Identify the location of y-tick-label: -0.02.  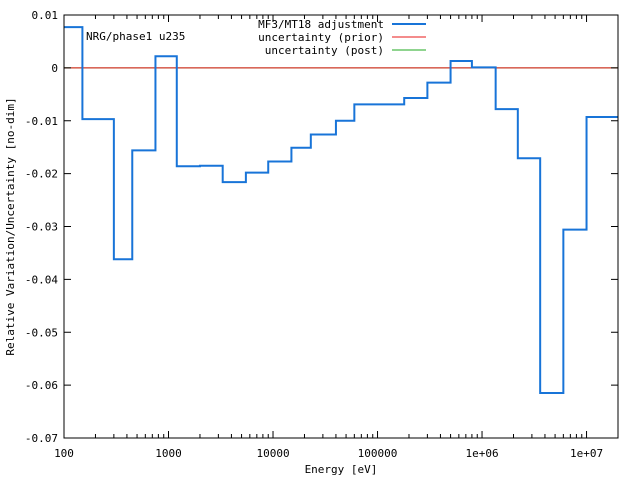
(41, 174).